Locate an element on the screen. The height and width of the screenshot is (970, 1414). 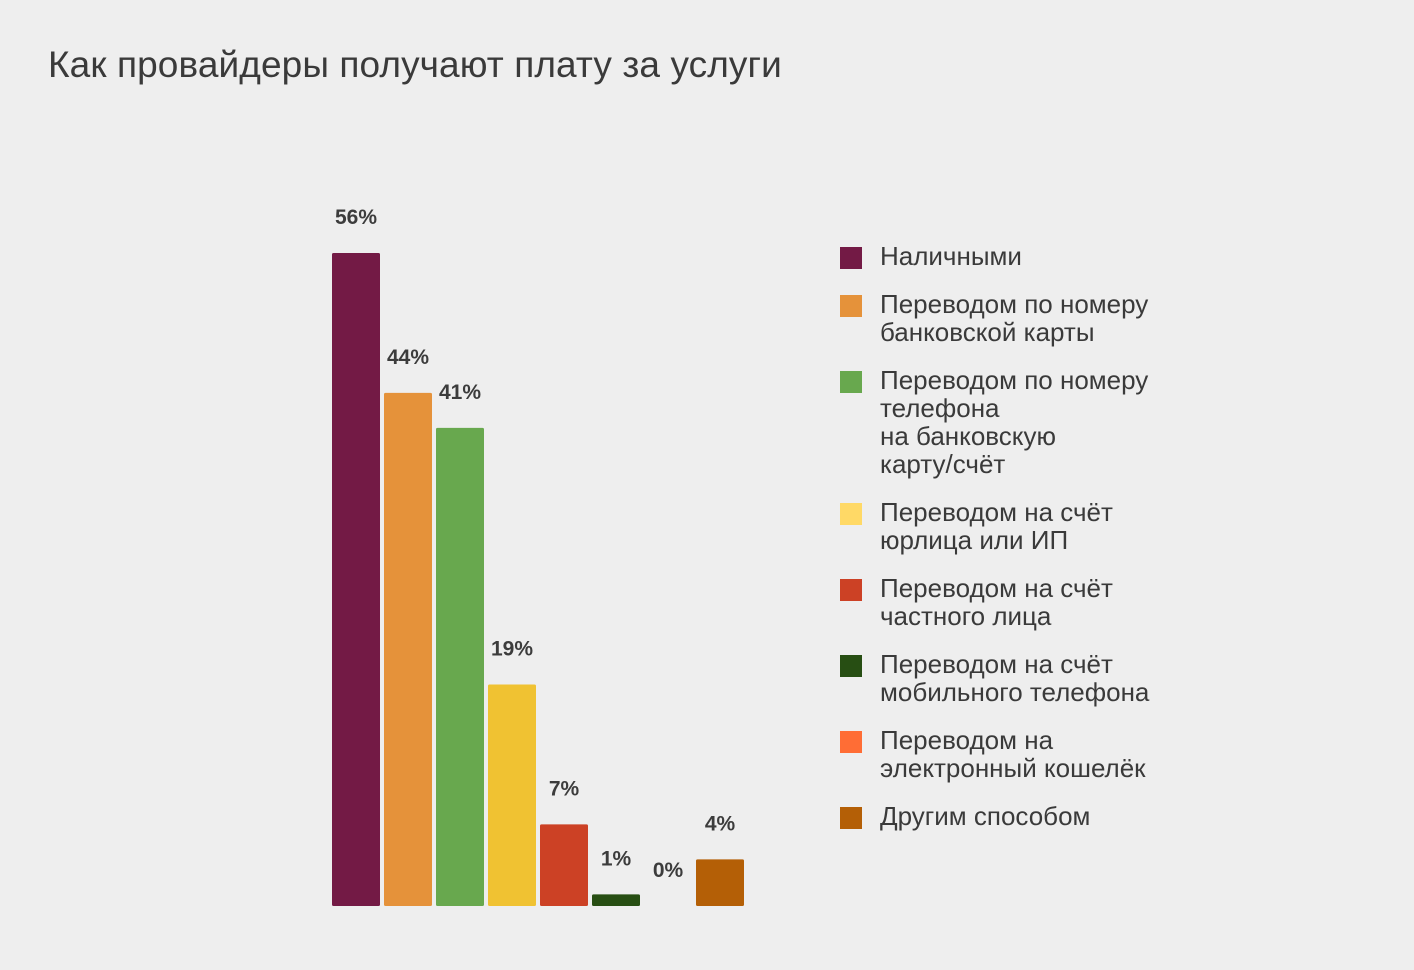
legend-item-7: Переводом на электронный кошелёк is located at coordinates (1020, 754).